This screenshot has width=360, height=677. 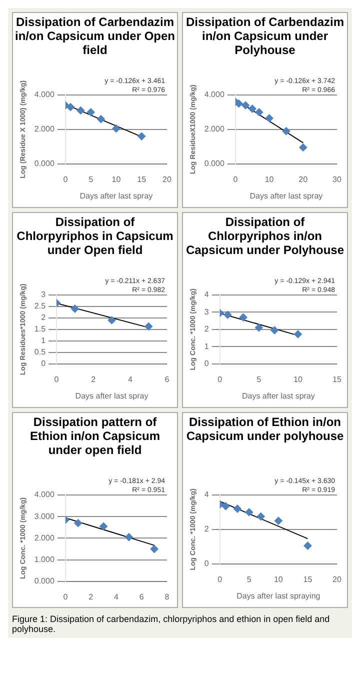 What do you see at coordinates (171, 624) in the screenshot?
I see `caption: Figure 1: Dissipation of carbendazim, chlorpyriphos and ethion in open field and polyhouse.` at bounding box center [171, 624].